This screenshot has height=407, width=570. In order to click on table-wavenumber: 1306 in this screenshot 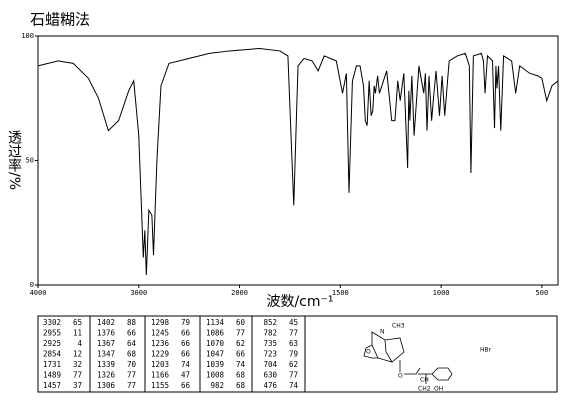, I will do `click(106, 385)`.